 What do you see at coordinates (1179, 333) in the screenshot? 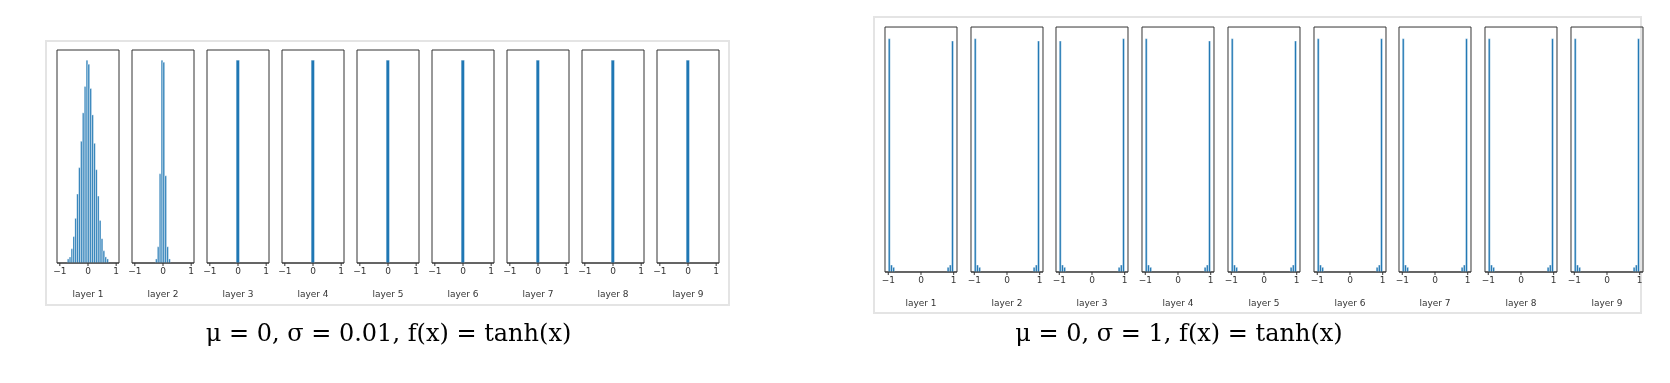
I see `text: μ = 0, σ = 1, f(x) = tanh(x)` at bounding box center [1179, 333].